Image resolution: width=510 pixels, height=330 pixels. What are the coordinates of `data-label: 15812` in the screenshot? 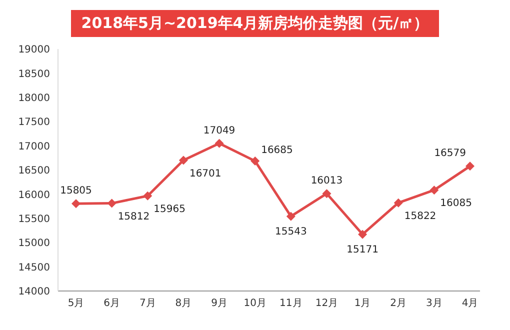 It's located at (134, 216).